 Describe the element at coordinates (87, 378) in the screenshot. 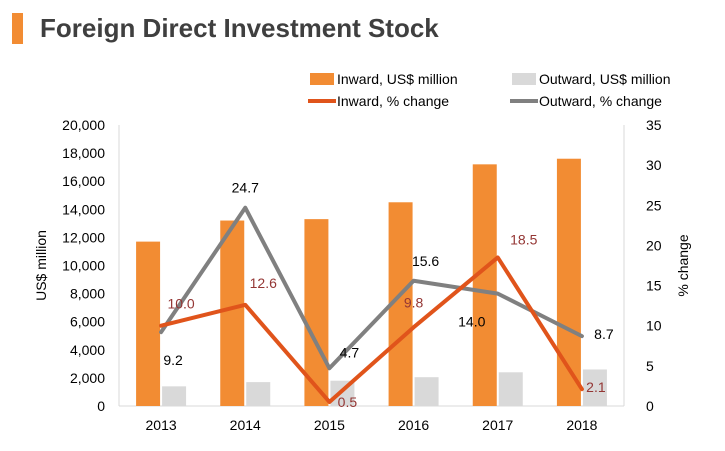

I see `y-tick-label-left: 2,000` at that location.